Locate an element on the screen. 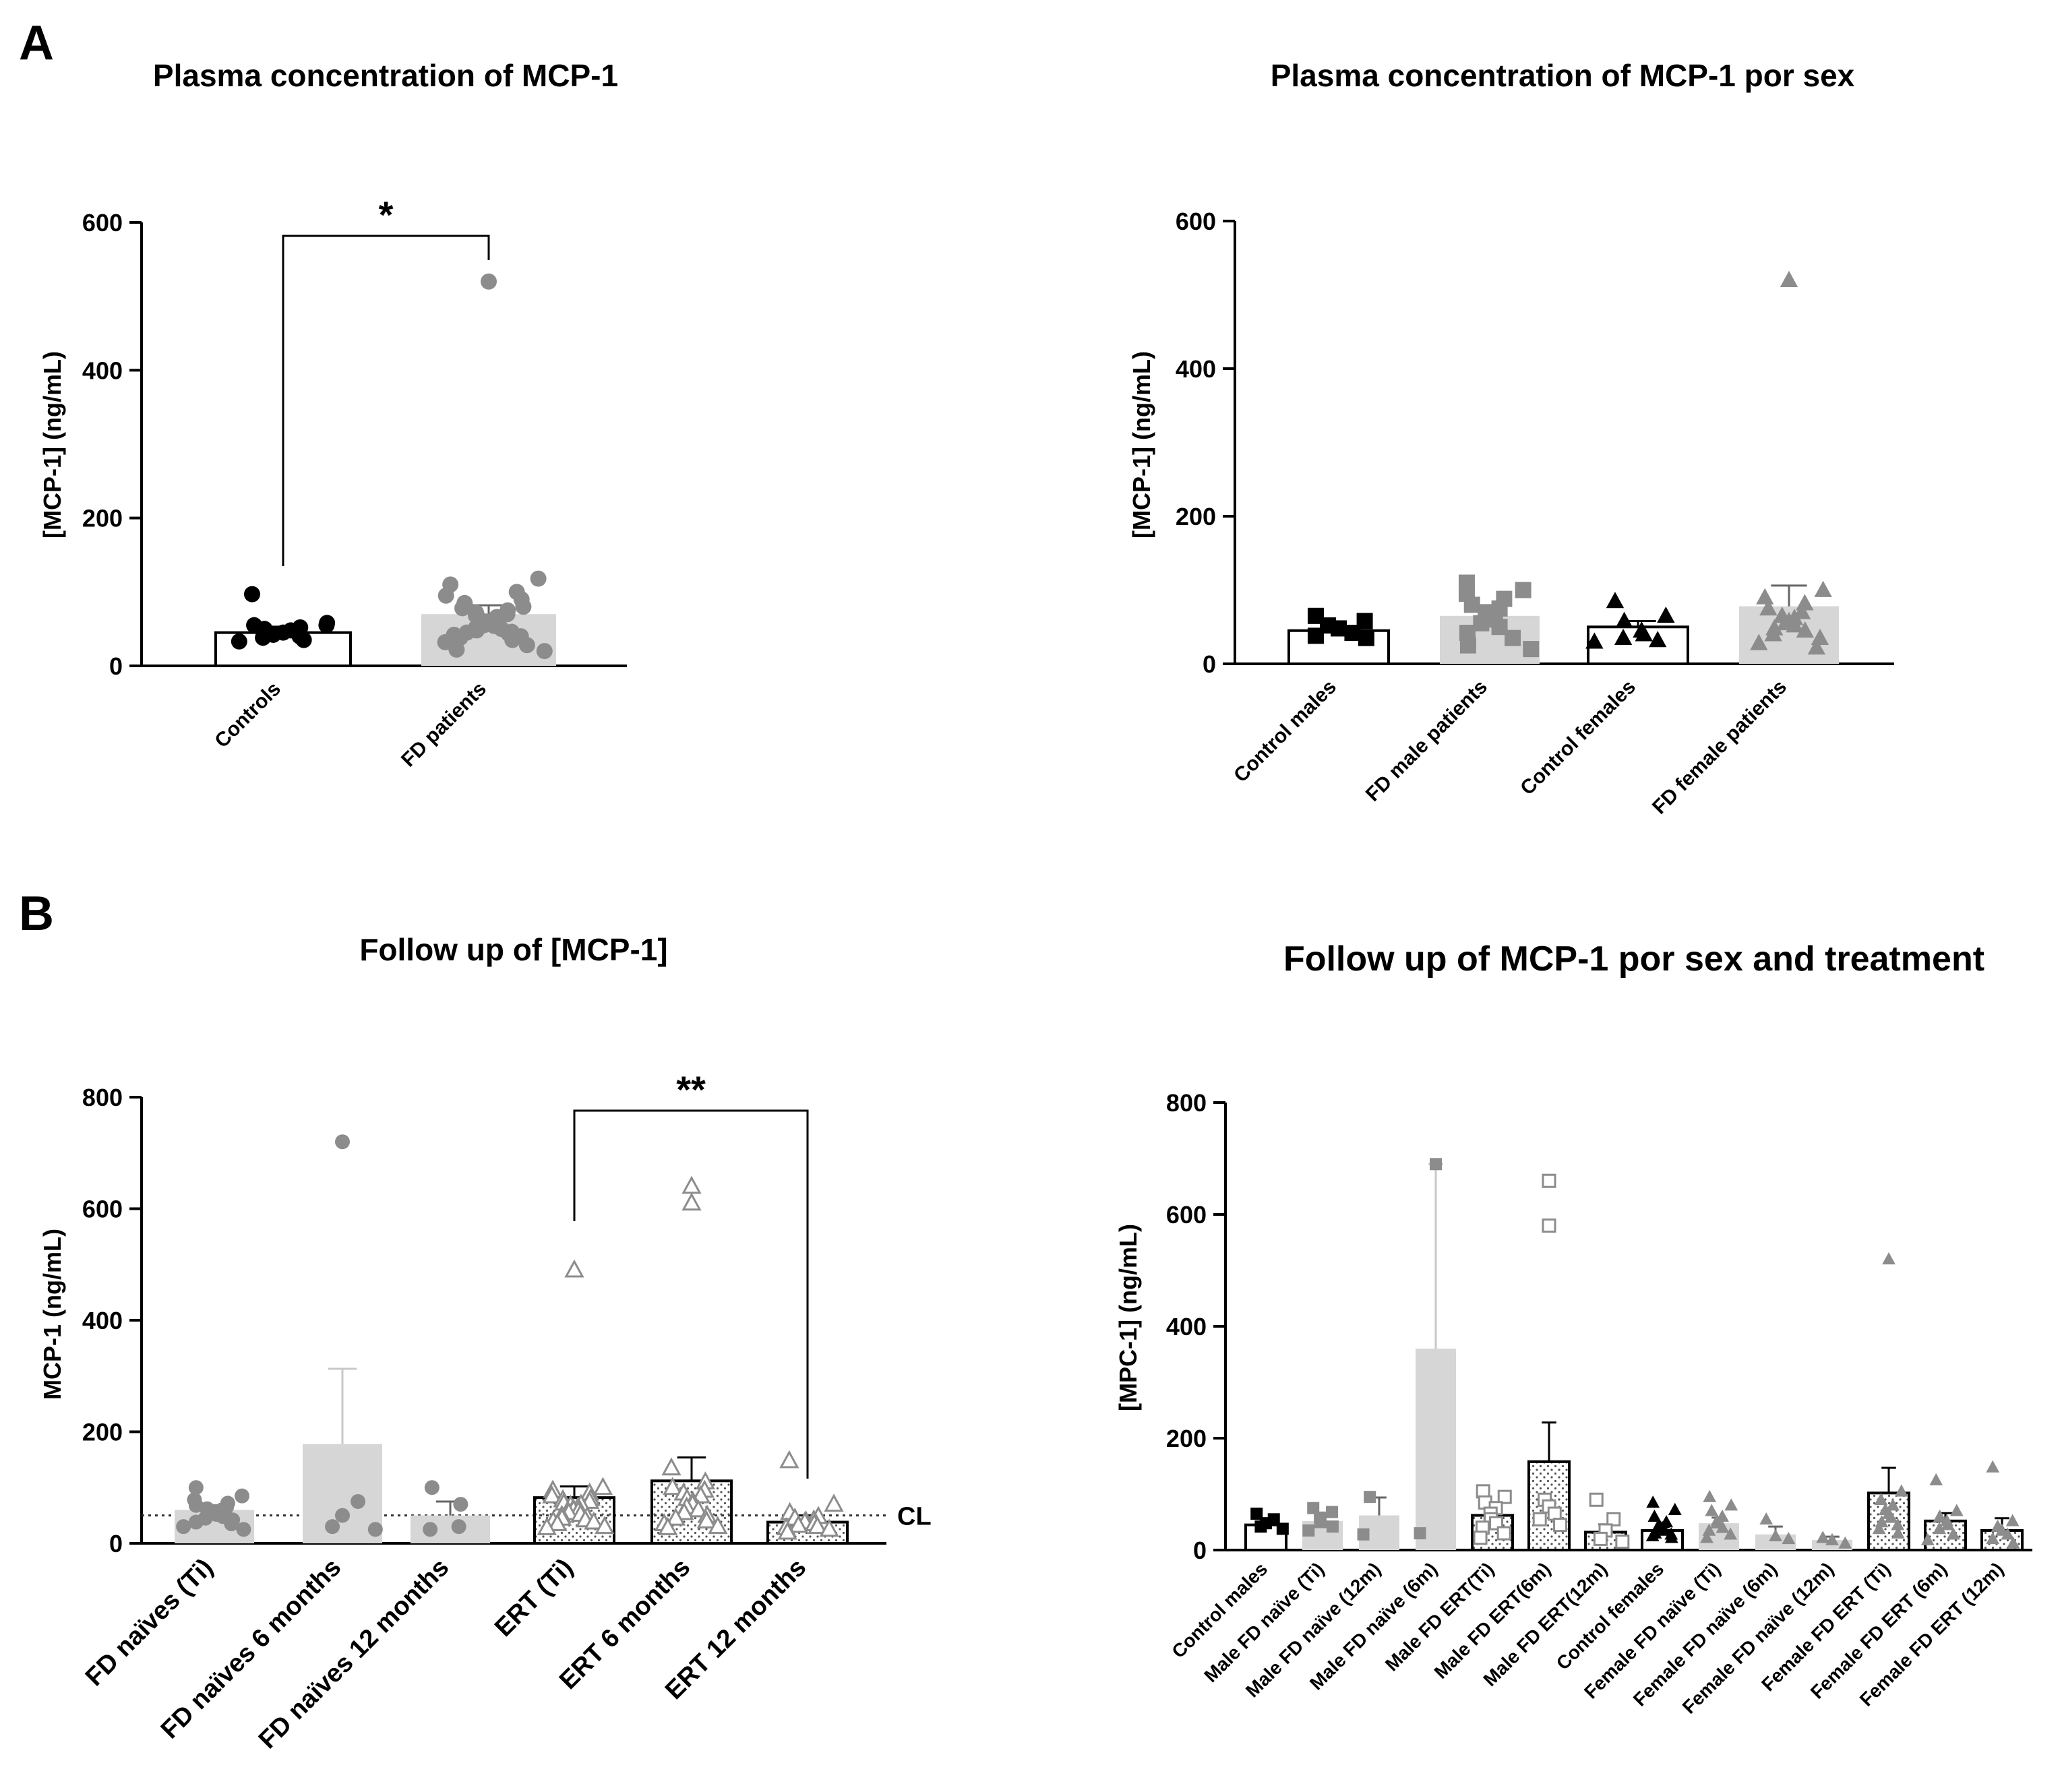 Image resolution: width=2062 pixels, height=1792 pixels. y-tick-label: 600 is located at coordinates (102, 223).